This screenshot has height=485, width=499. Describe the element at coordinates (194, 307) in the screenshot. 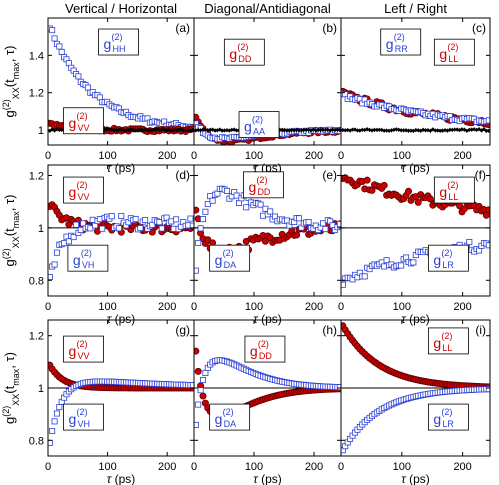

I see `x-tick-label: 0` at that location.